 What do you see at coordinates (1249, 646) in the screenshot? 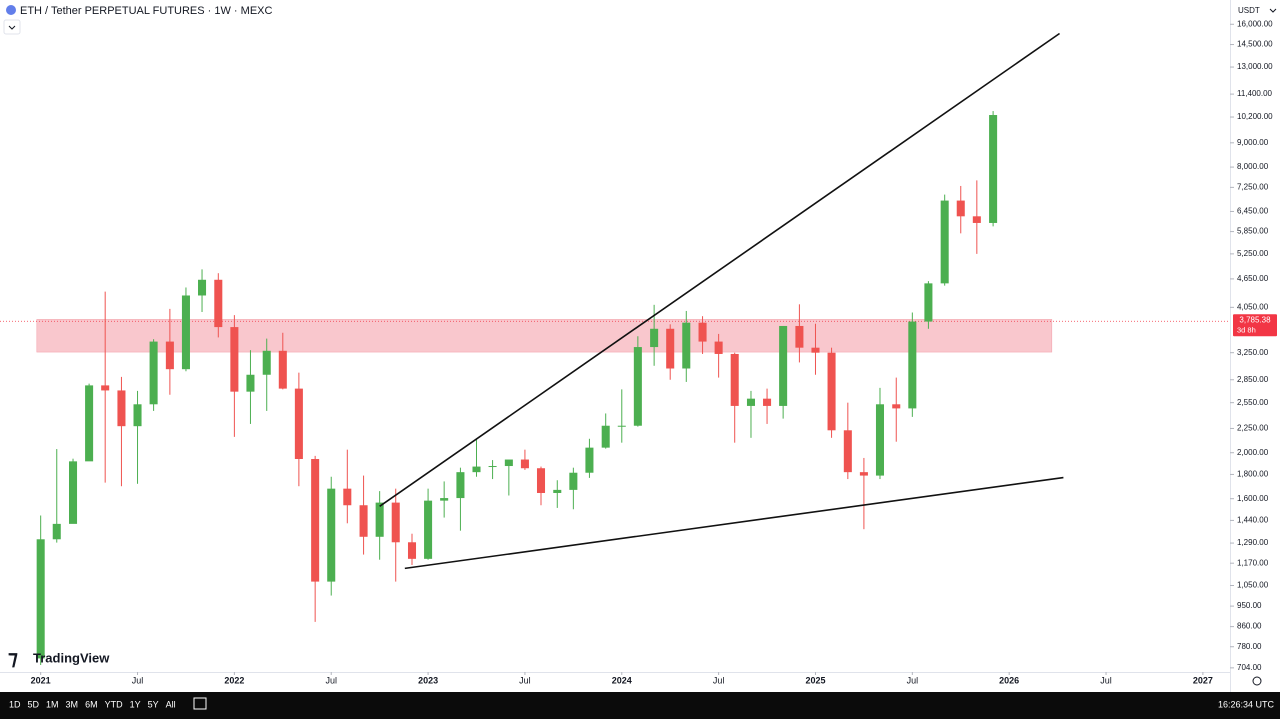
I see `y-tick-label: 780.00` at bounding box center [1249, 646].